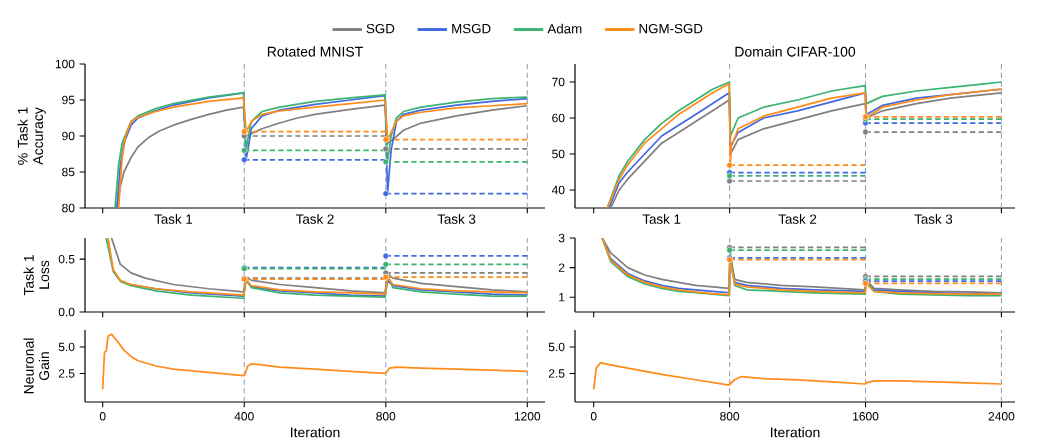 The height and width of the screenshot is (446, 1037). I want to click on y-tick-label: 60, so click(558, 118).